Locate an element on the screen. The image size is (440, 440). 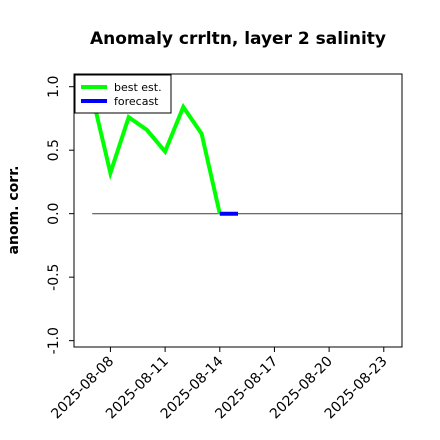
legend-label: forecast is located at coordinates (136, 101).